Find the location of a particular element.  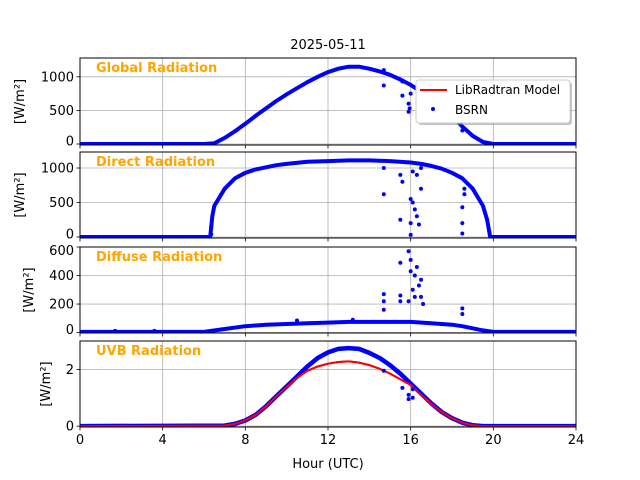

y-tick-label: 600 is located at coordinates (61, 251).